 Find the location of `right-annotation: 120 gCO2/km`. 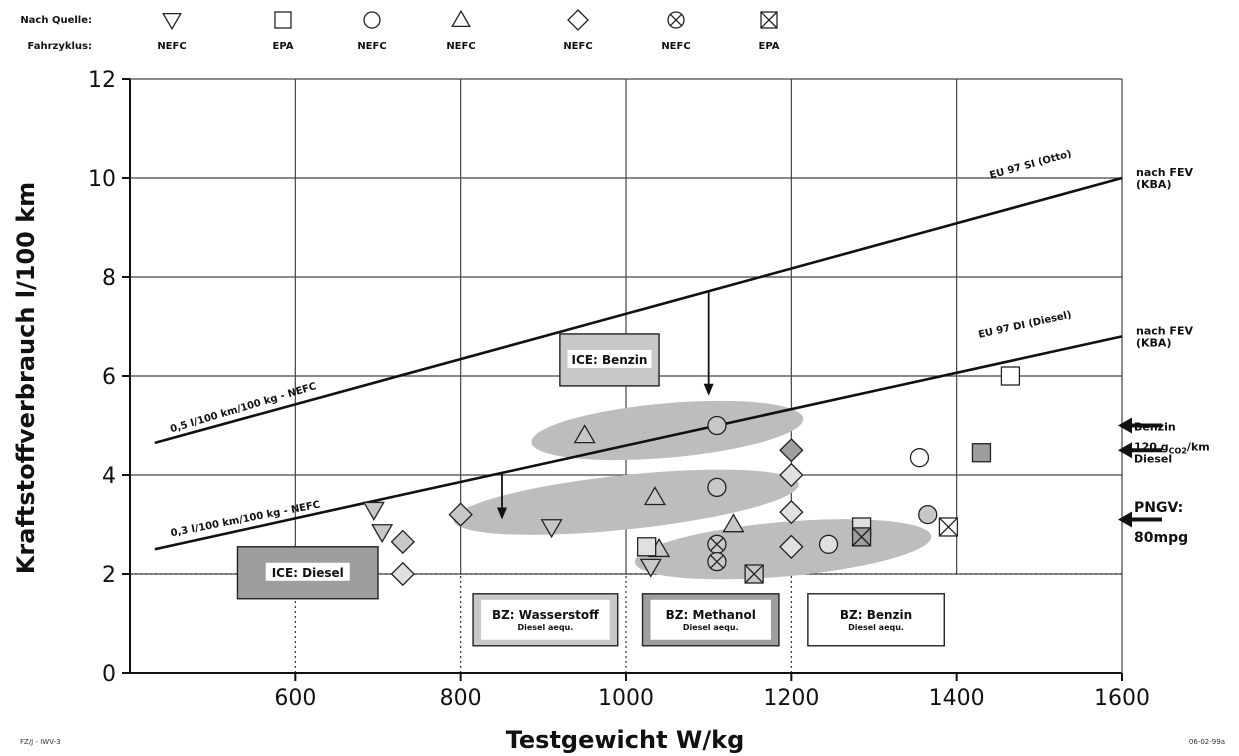

right-annotation: 120 gCO2/km is located at coordinates (1172, 447).